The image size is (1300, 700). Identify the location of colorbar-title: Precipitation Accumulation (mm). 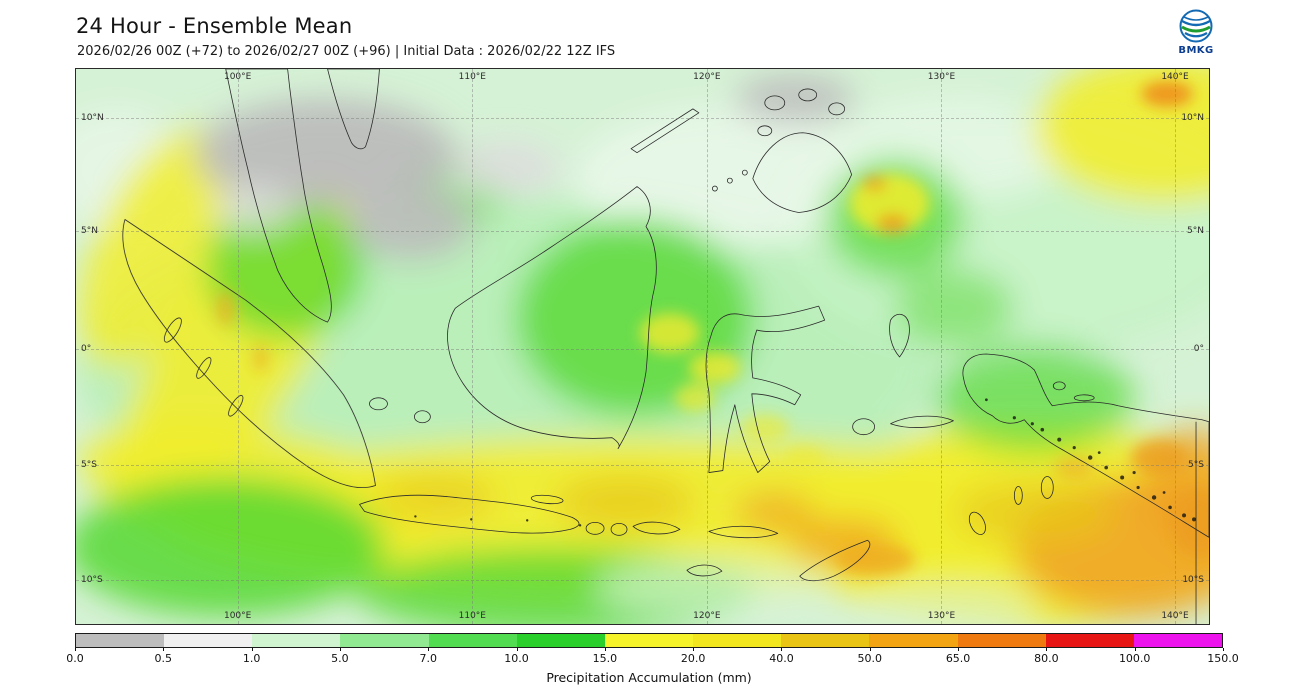
(649, 677).